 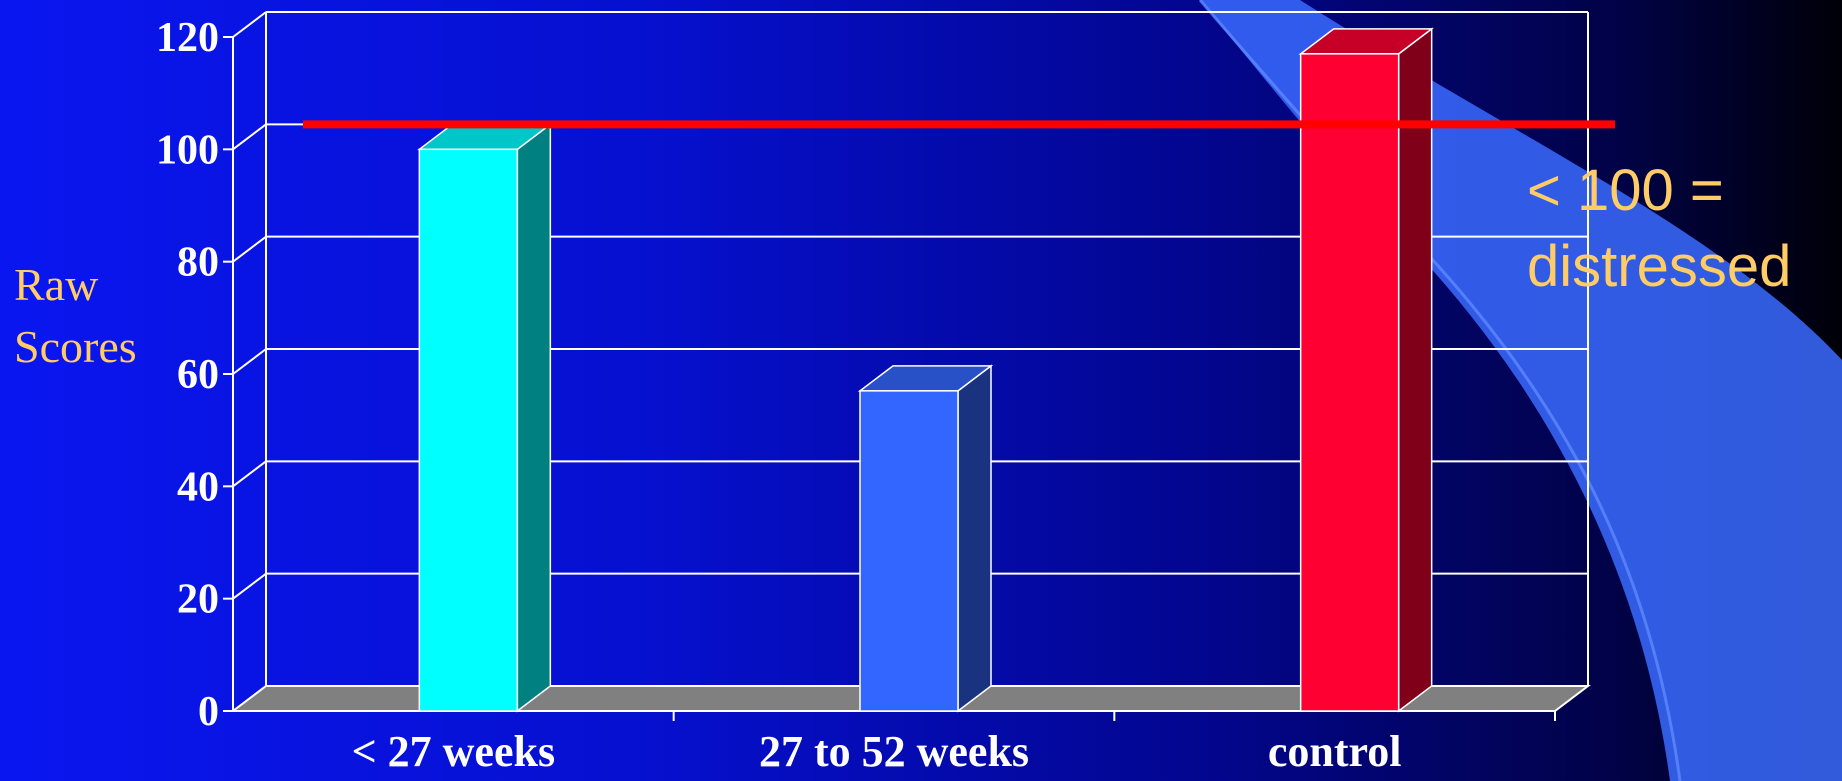 I want to click on y-tick-label-80: 80, so click(x=198, y=263).